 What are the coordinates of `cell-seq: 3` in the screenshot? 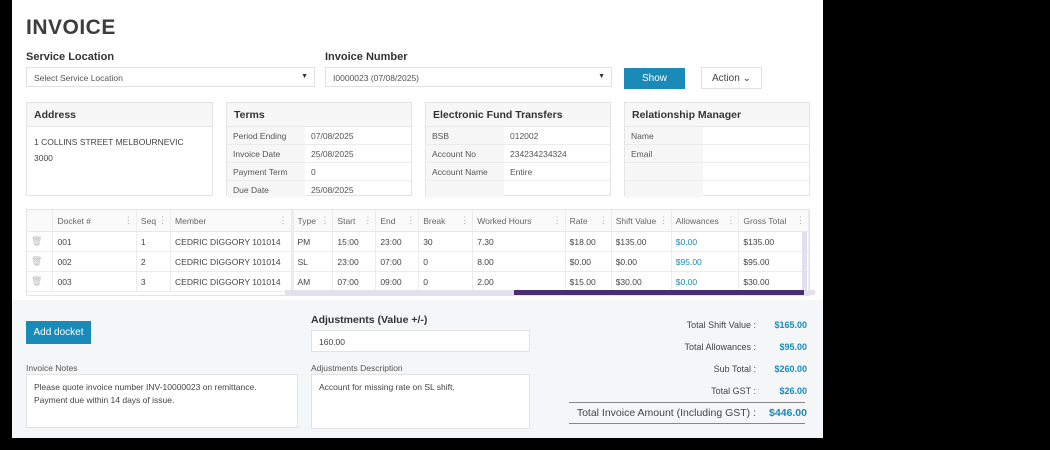 It's located at (154, 281).